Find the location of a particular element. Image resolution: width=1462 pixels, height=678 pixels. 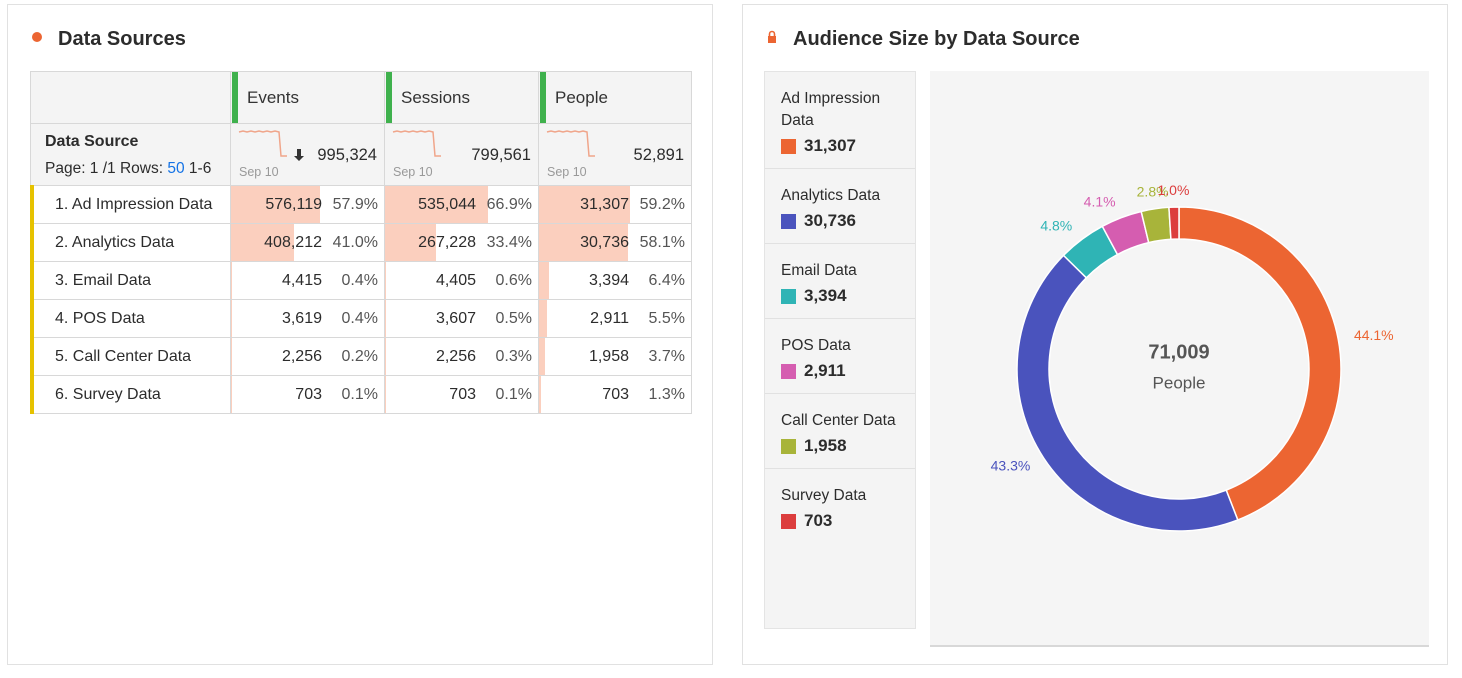

metric-percent: 58.1% is located at coordinates (662, 242).